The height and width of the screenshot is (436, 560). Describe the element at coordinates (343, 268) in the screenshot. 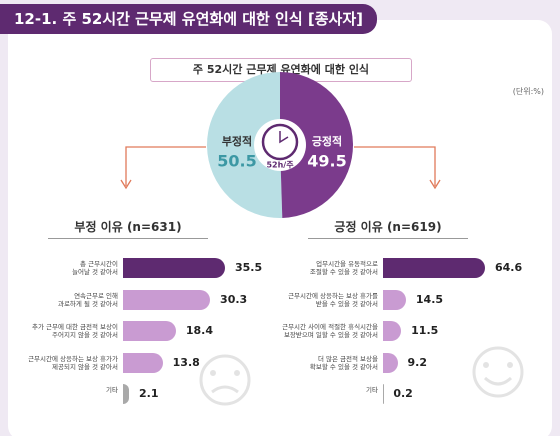

I see `bar-label: 업무시간을 유동적으로 조절할 수 있을 것 같아서` at that location.